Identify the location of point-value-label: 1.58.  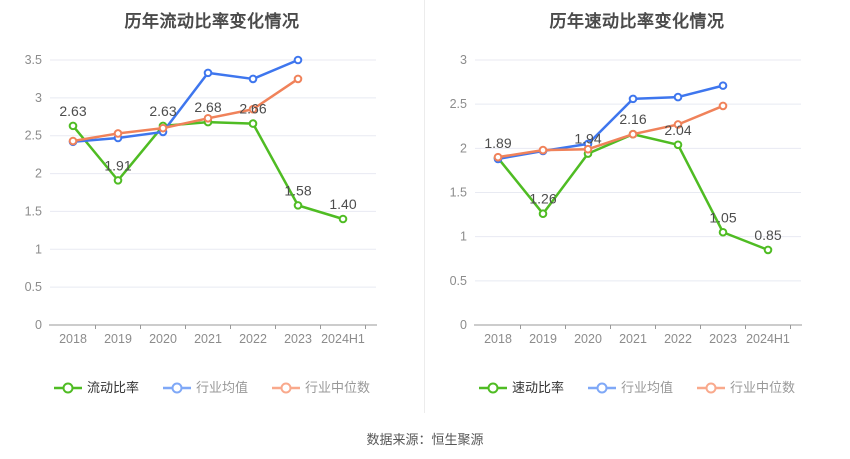
(297, 190).